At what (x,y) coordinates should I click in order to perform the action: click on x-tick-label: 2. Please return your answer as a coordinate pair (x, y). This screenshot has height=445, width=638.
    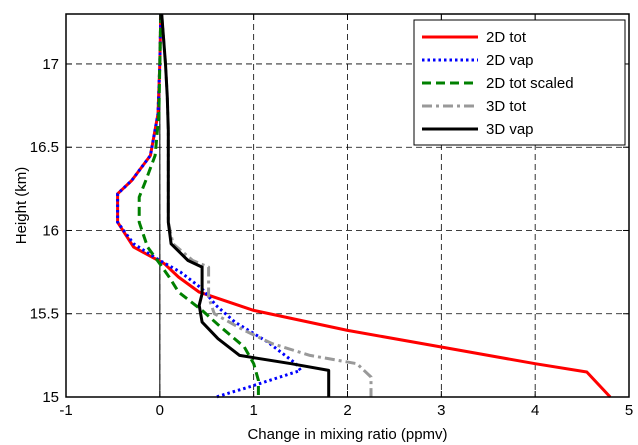
    Looking at the image, I should click on (347, 410).